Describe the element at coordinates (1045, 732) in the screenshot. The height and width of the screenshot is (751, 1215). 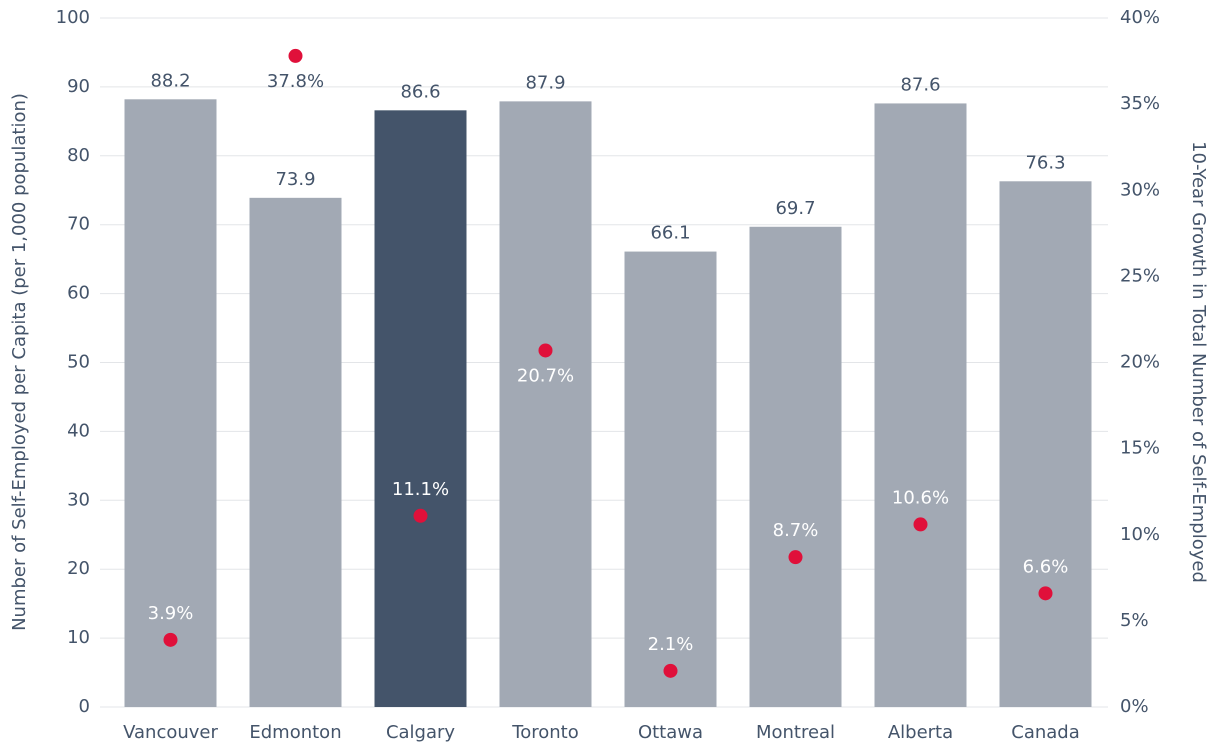
I see `x-tick-label: Canada` at that location.